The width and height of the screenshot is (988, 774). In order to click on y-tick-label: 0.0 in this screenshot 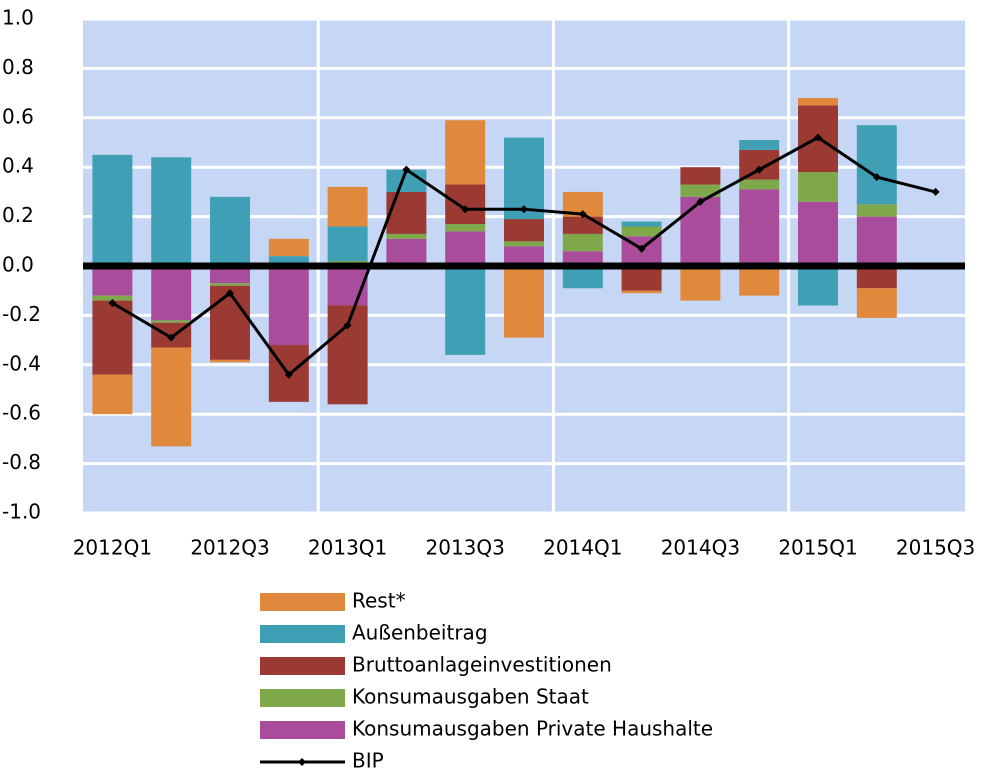, I will do `click(18, 265)`.